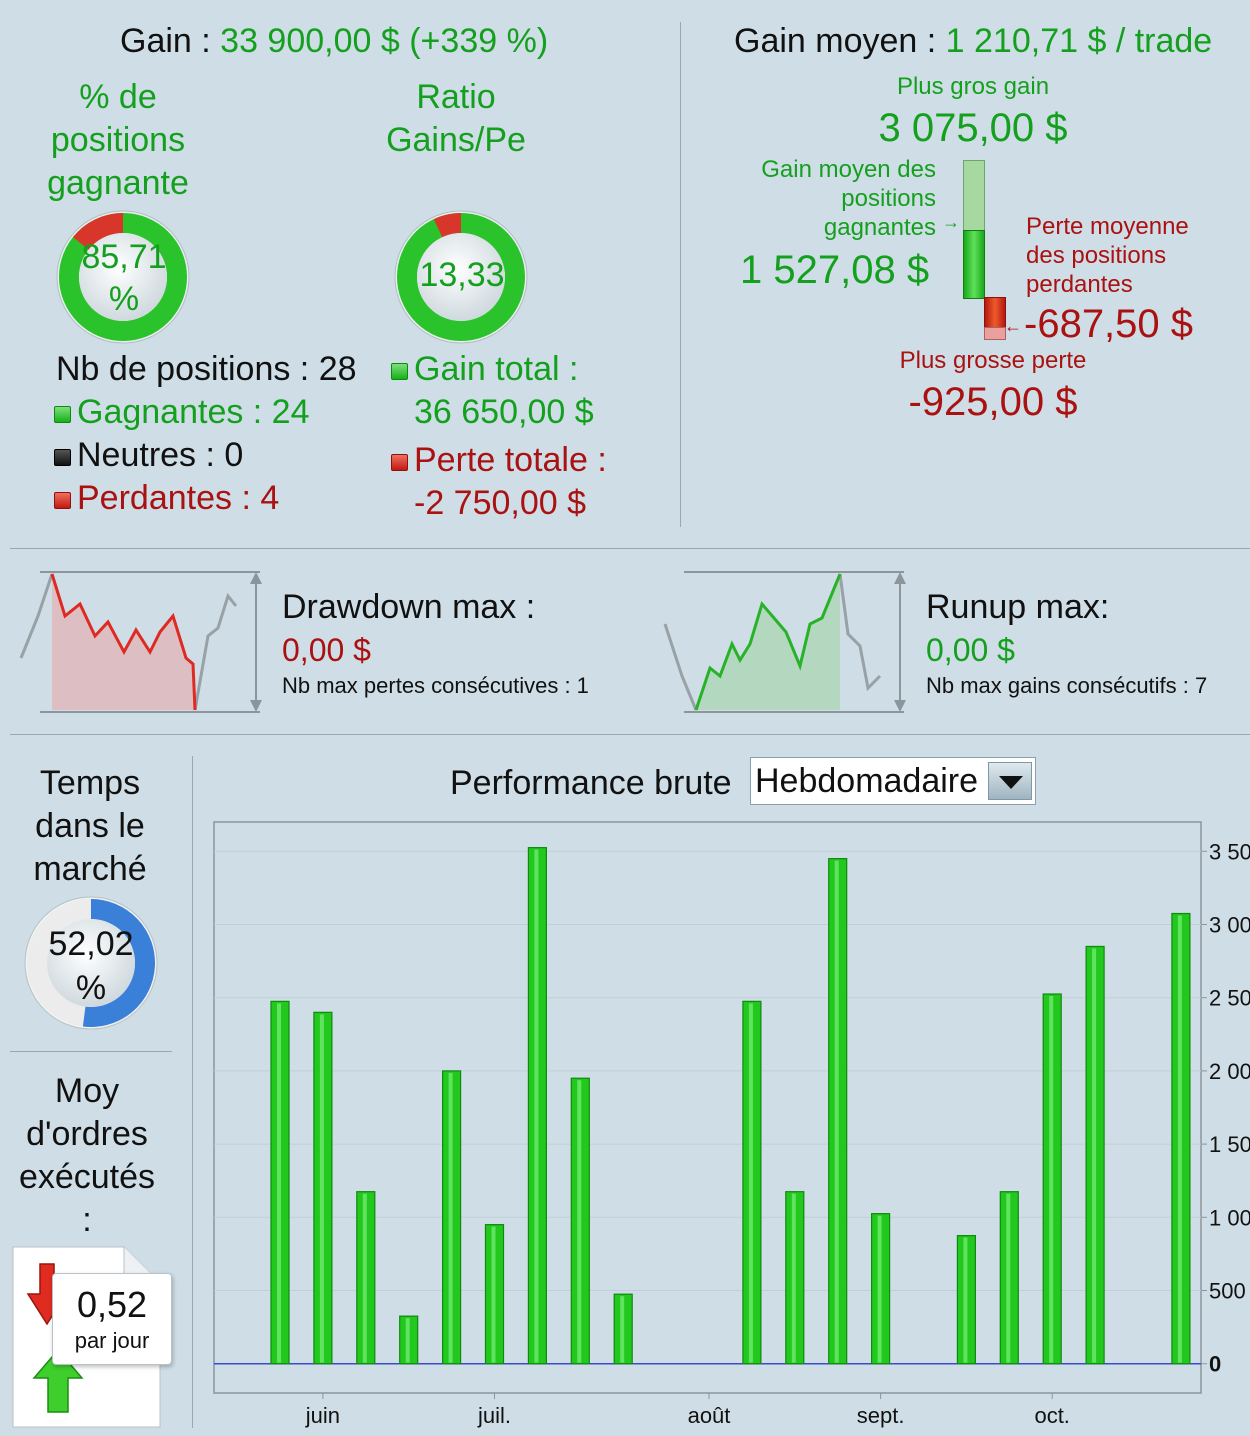 Image resolution: width=1250 pixels, height=1436 pixels. What do you see at coordinates (504, 412) in the screenshot?
I see `gain-total-value: 36 650,00 $` at bounding box center [504, 412].